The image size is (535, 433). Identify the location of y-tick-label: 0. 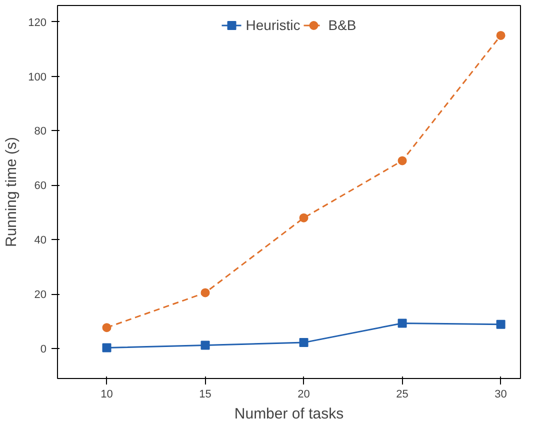
(43, 350).